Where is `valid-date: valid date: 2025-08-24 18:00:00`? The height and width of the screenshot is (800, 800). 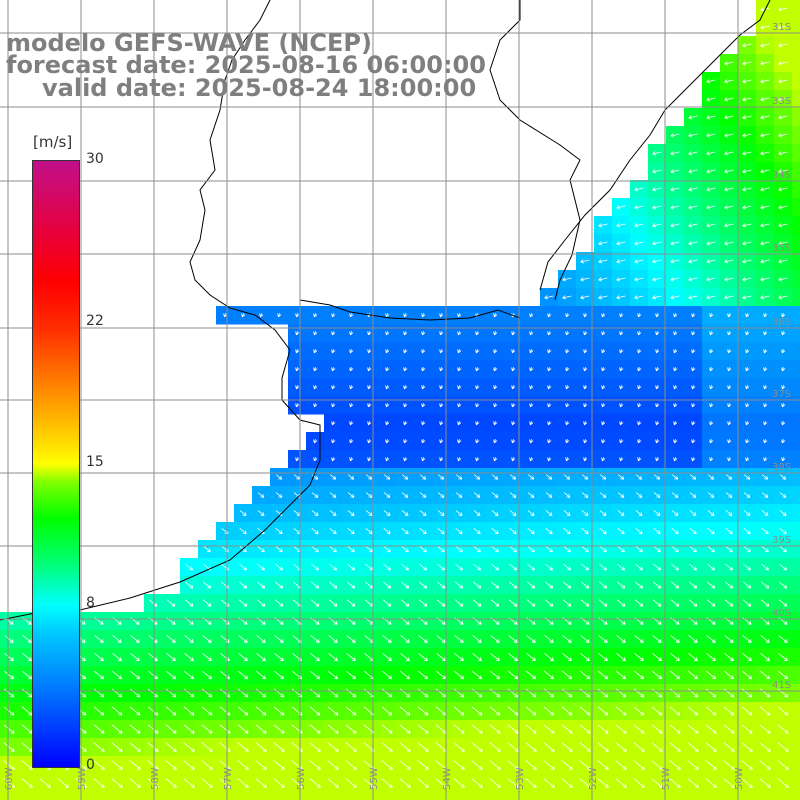
valid-date: valid date: 2025-08-24 18:00:00 is located at coordinates (259, 88).